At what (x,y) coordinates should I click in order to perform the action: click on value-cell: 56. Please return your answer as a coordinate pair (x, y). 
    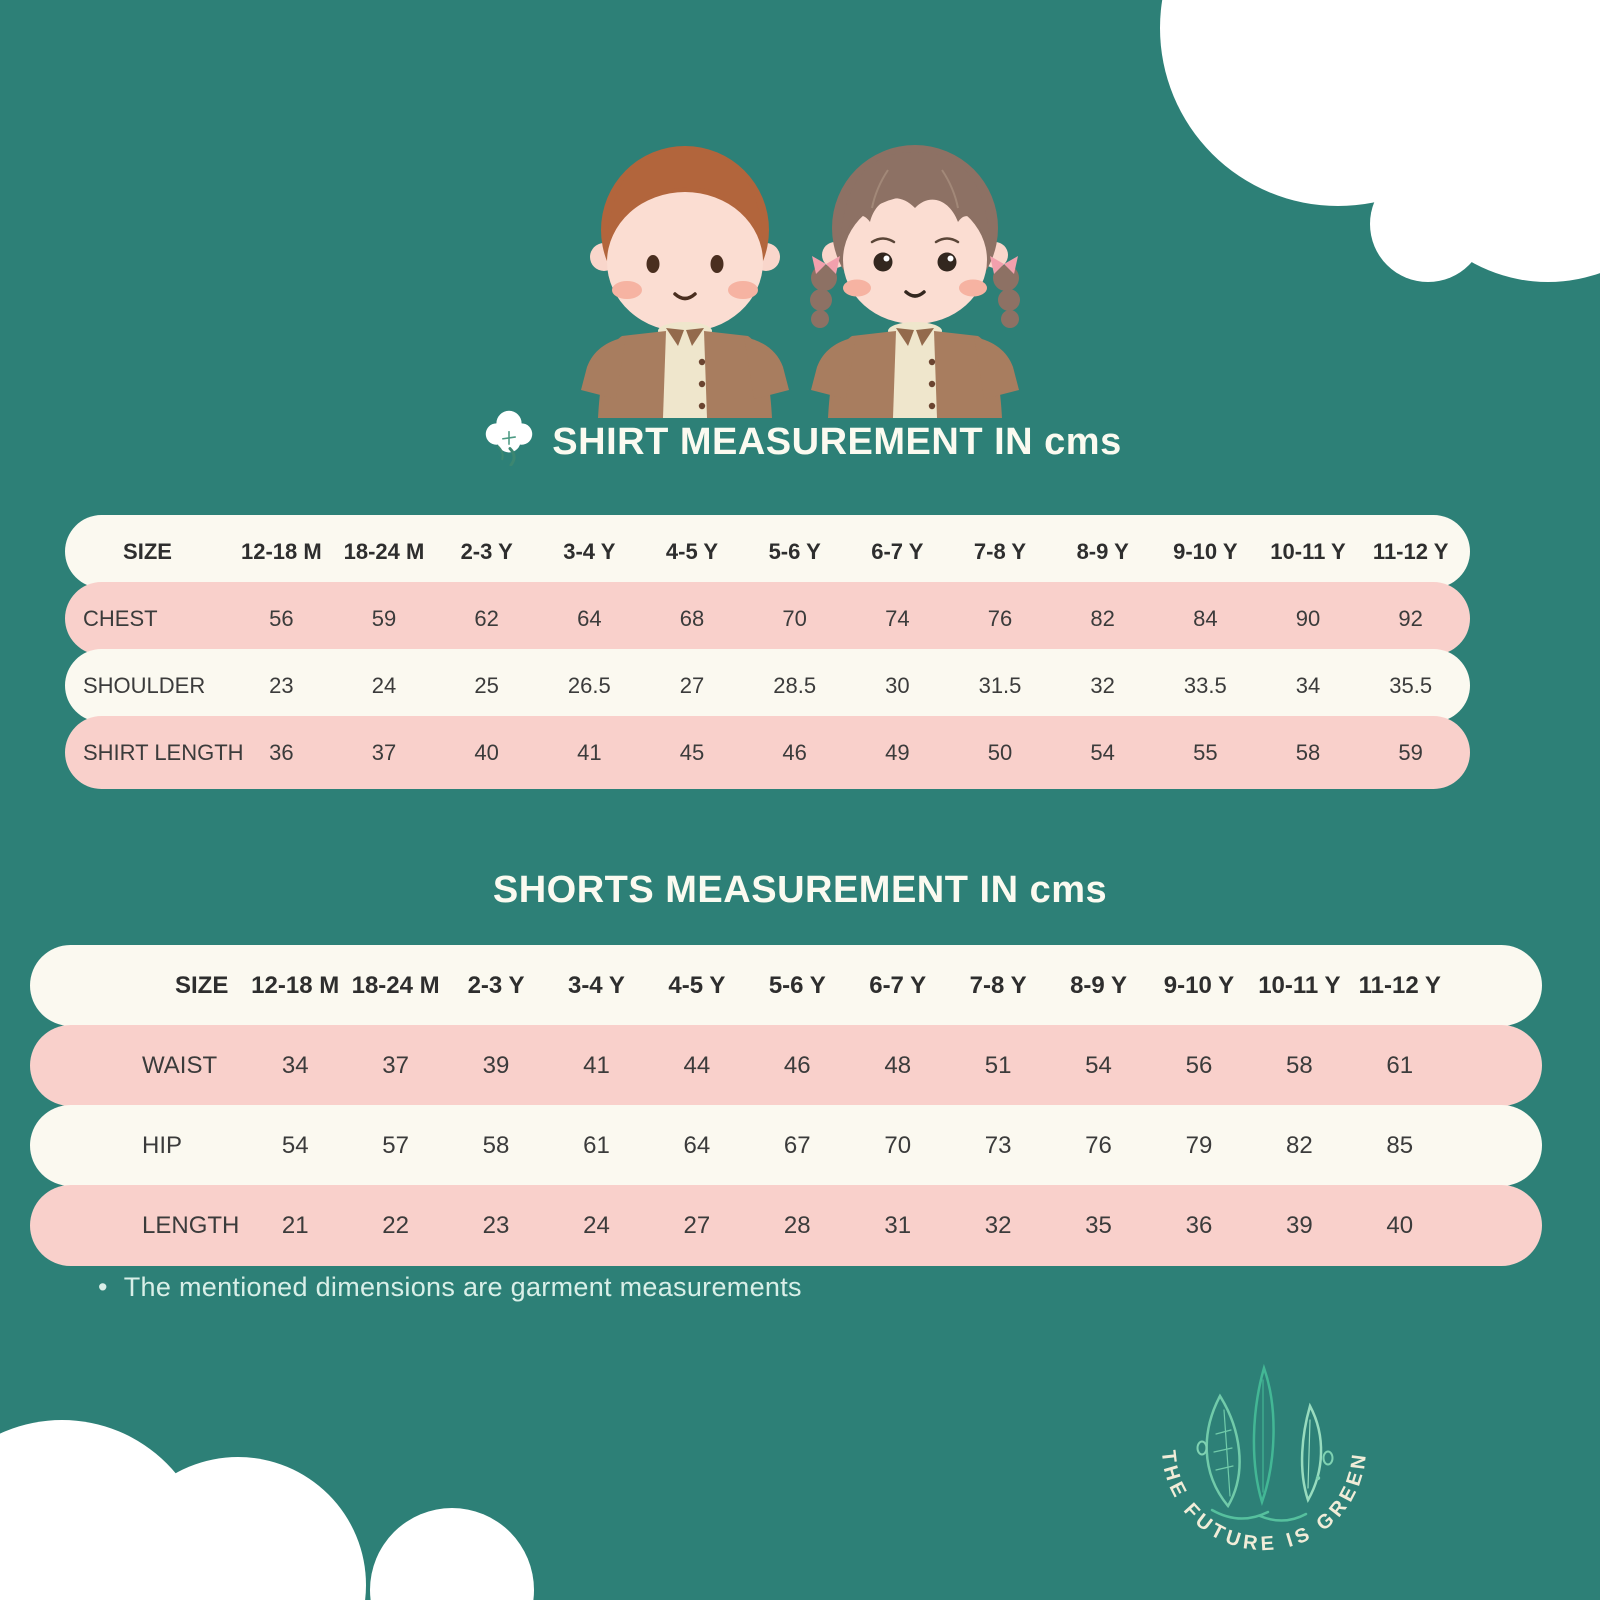
    Looking at the image, I should click on (1199, 1065).